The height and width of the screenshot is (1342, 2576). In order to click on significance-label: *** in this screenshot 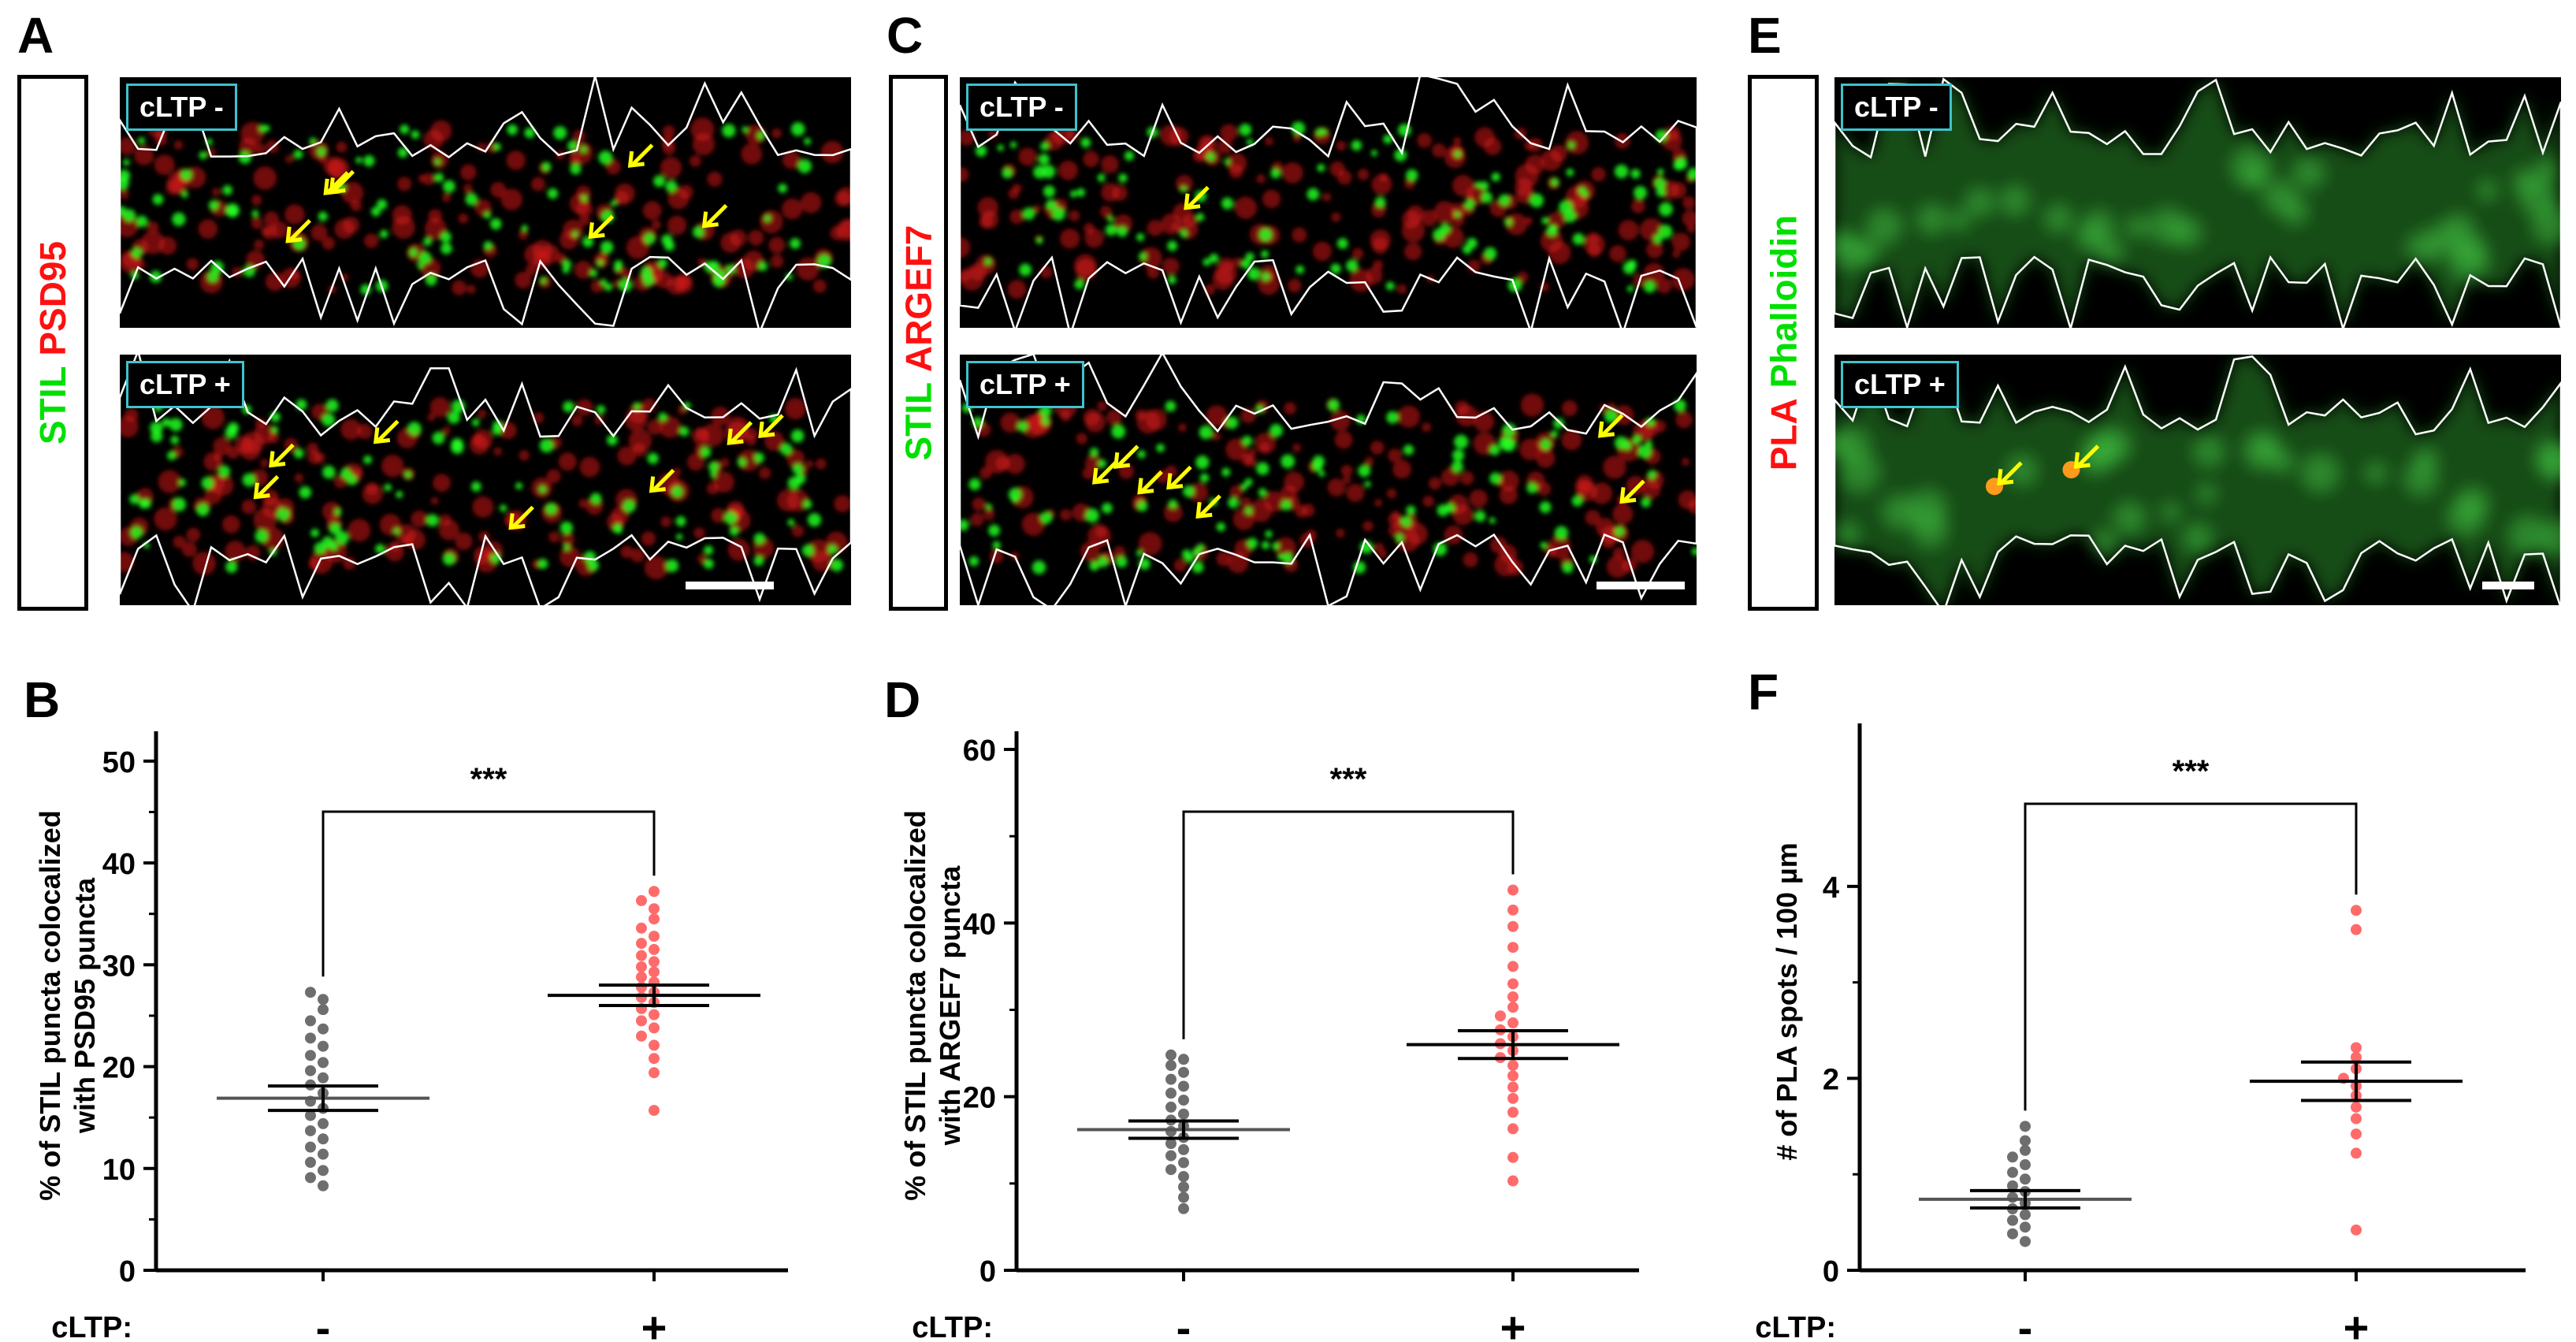, I will do `click(2191, 772)`.